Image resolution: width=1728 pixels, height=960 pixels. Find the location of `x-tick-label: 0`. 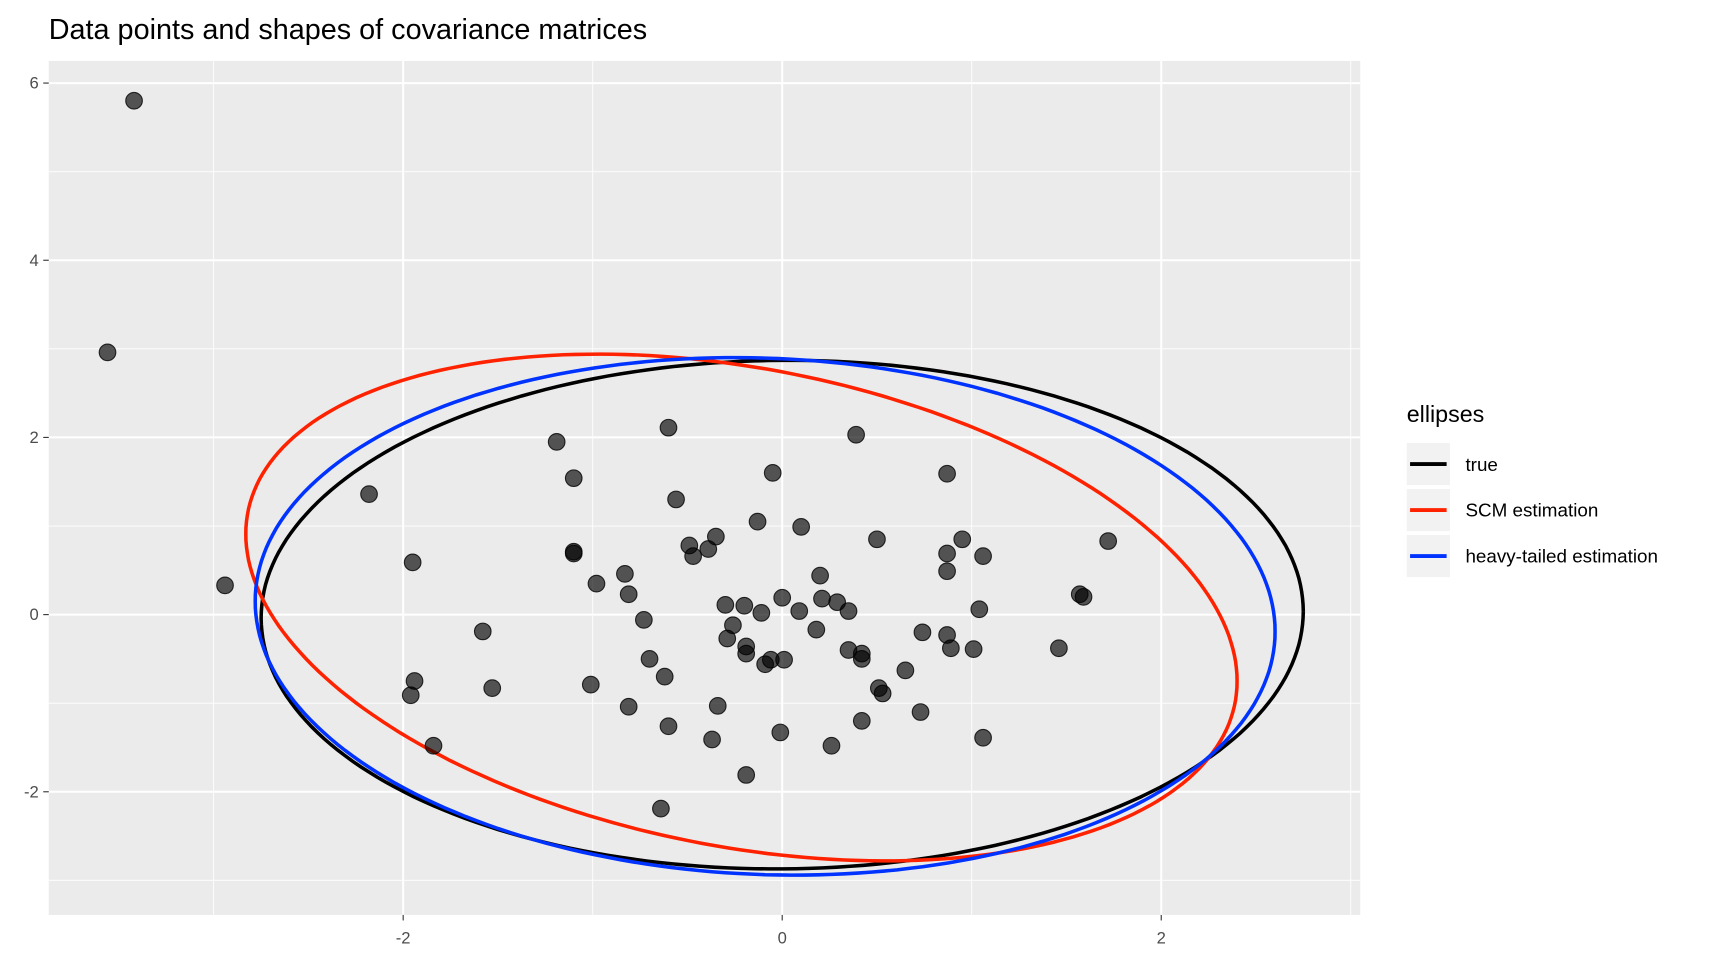

x-tick-label: 0 is located at coordinates (782, 938).